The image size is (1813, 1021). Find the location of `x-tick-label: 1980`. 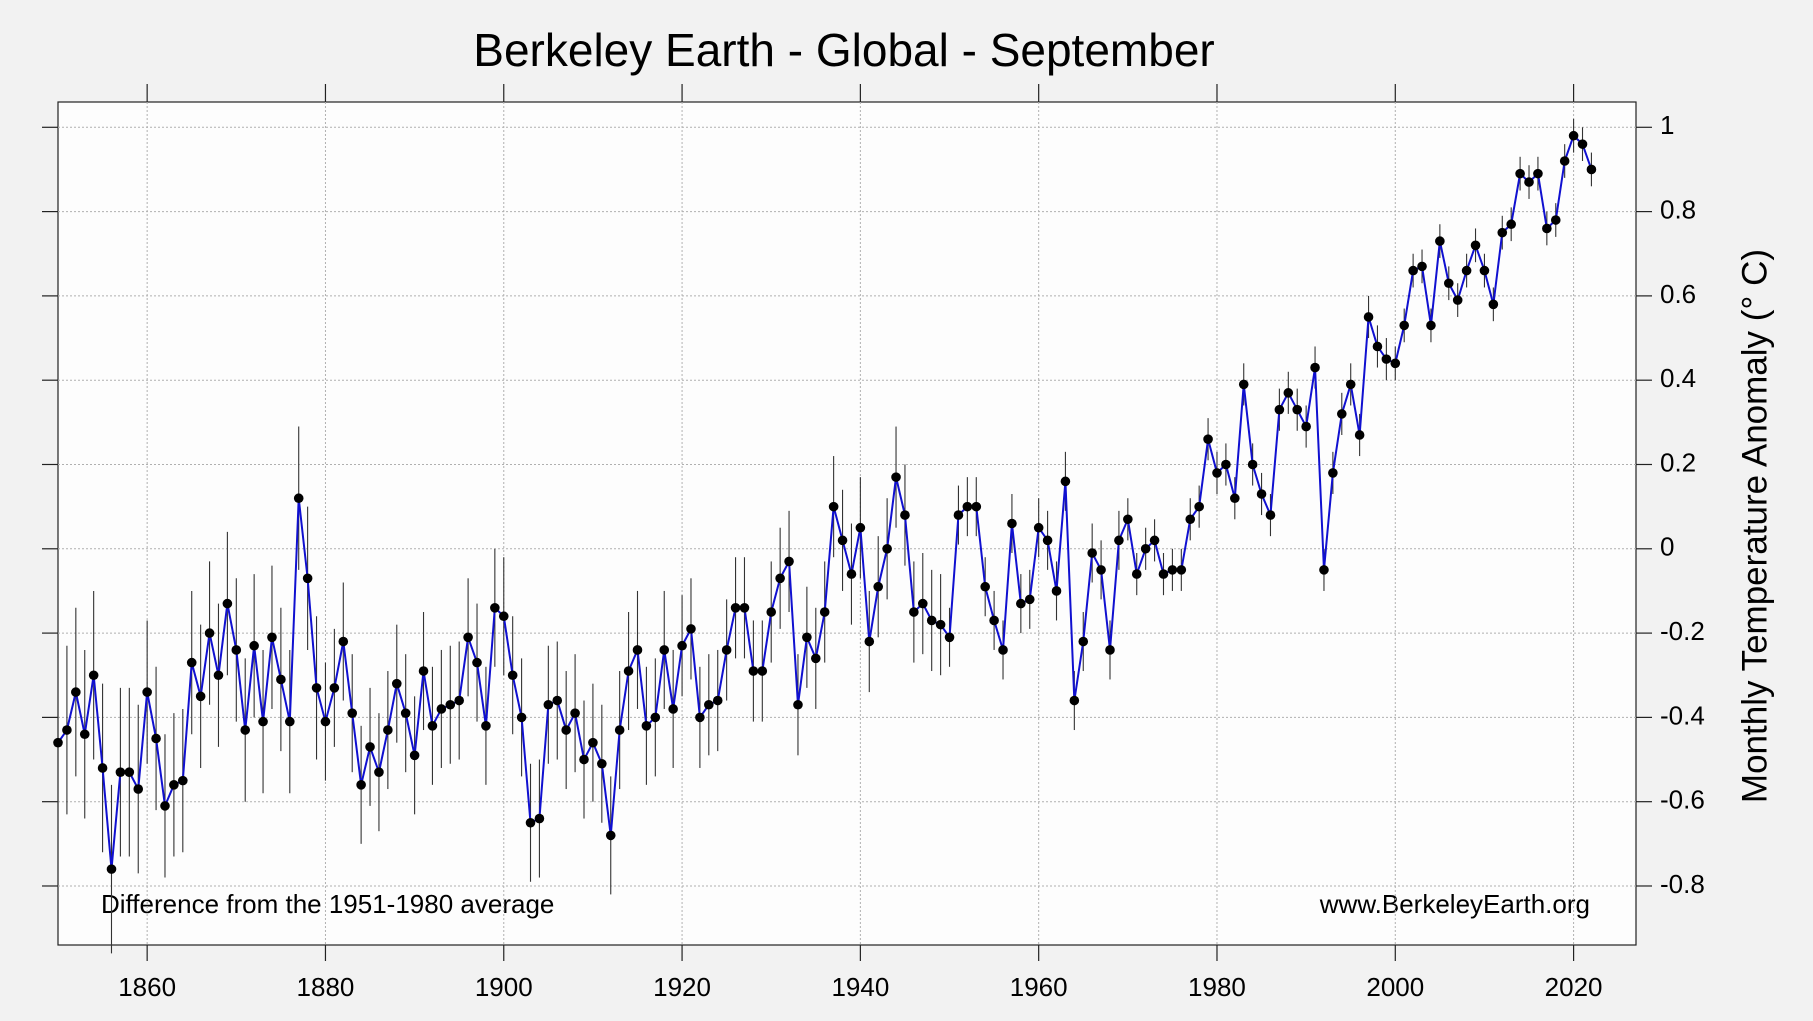

x-tick-label: 1980 is located at coordinates (1217, 987).